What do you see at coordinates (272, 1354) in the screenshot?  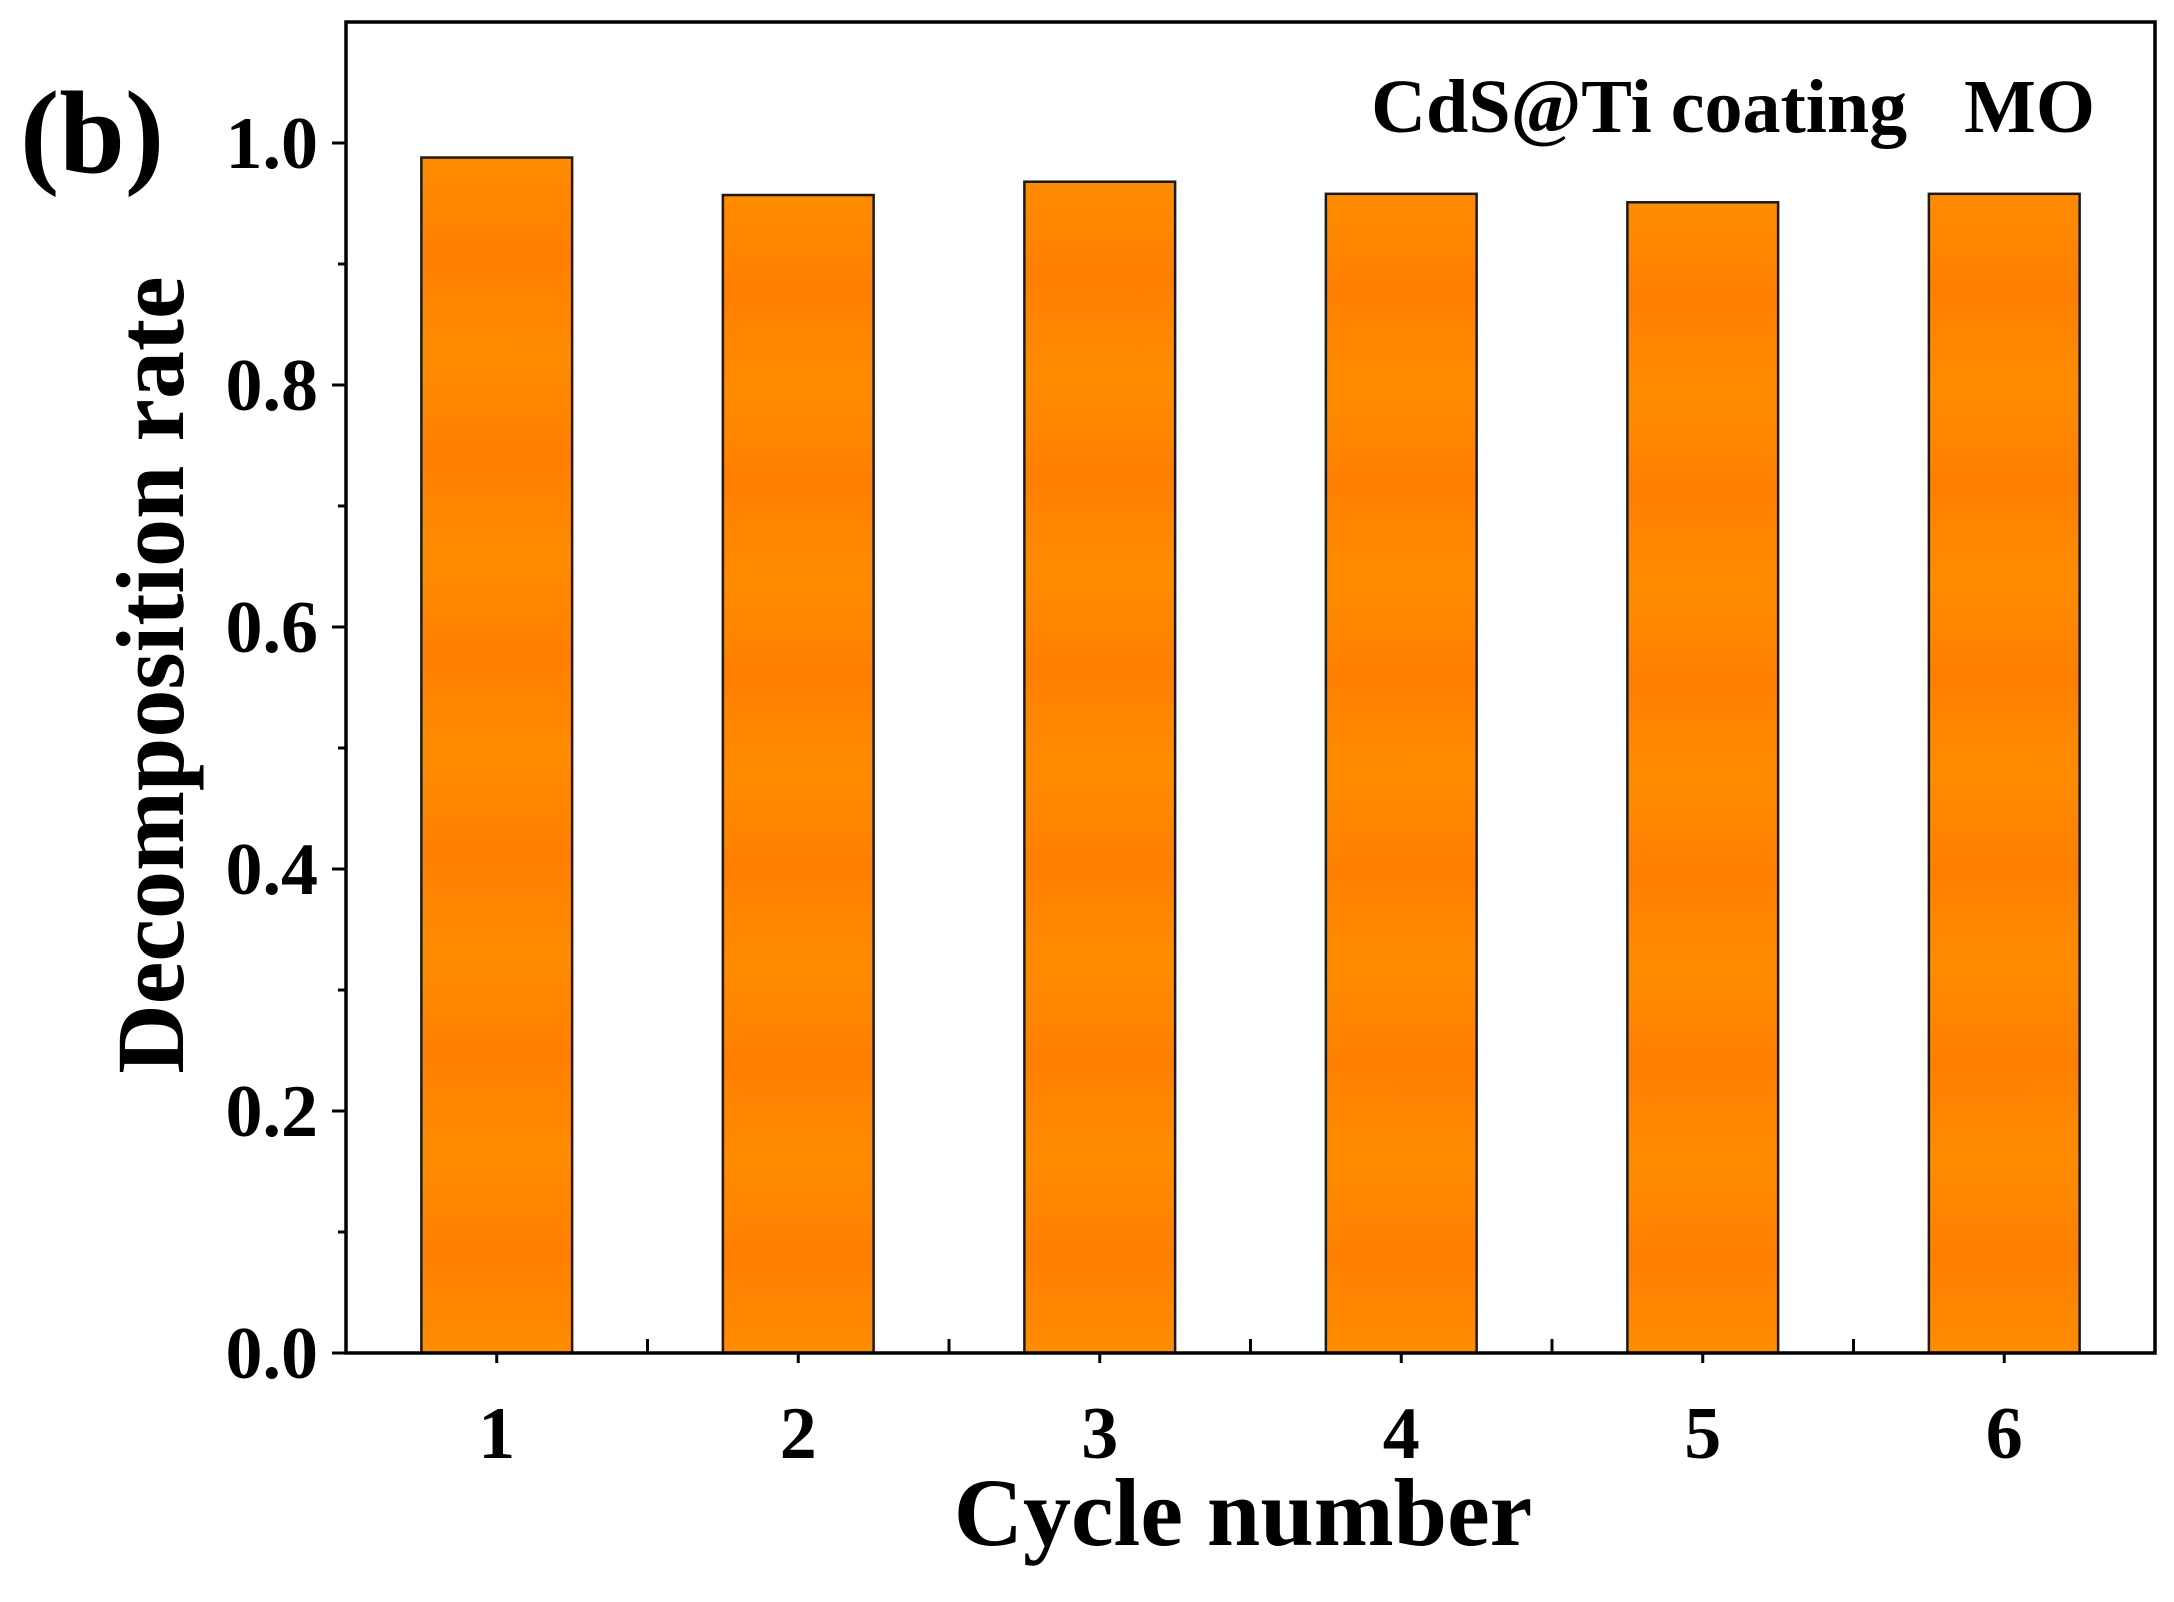 I see `y-tick-label: 0.0` at bounding box center [272, 1354].